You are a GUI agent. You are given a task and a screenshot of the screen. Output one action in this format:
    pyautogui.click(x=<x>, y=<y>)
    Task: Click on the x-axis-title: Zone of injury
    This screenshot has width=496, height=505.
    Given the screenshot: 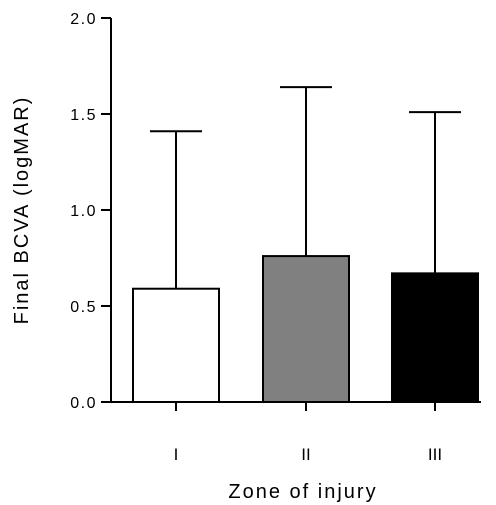 What is the action you would take?
    pyautogui.click(x=302, y=492)
    